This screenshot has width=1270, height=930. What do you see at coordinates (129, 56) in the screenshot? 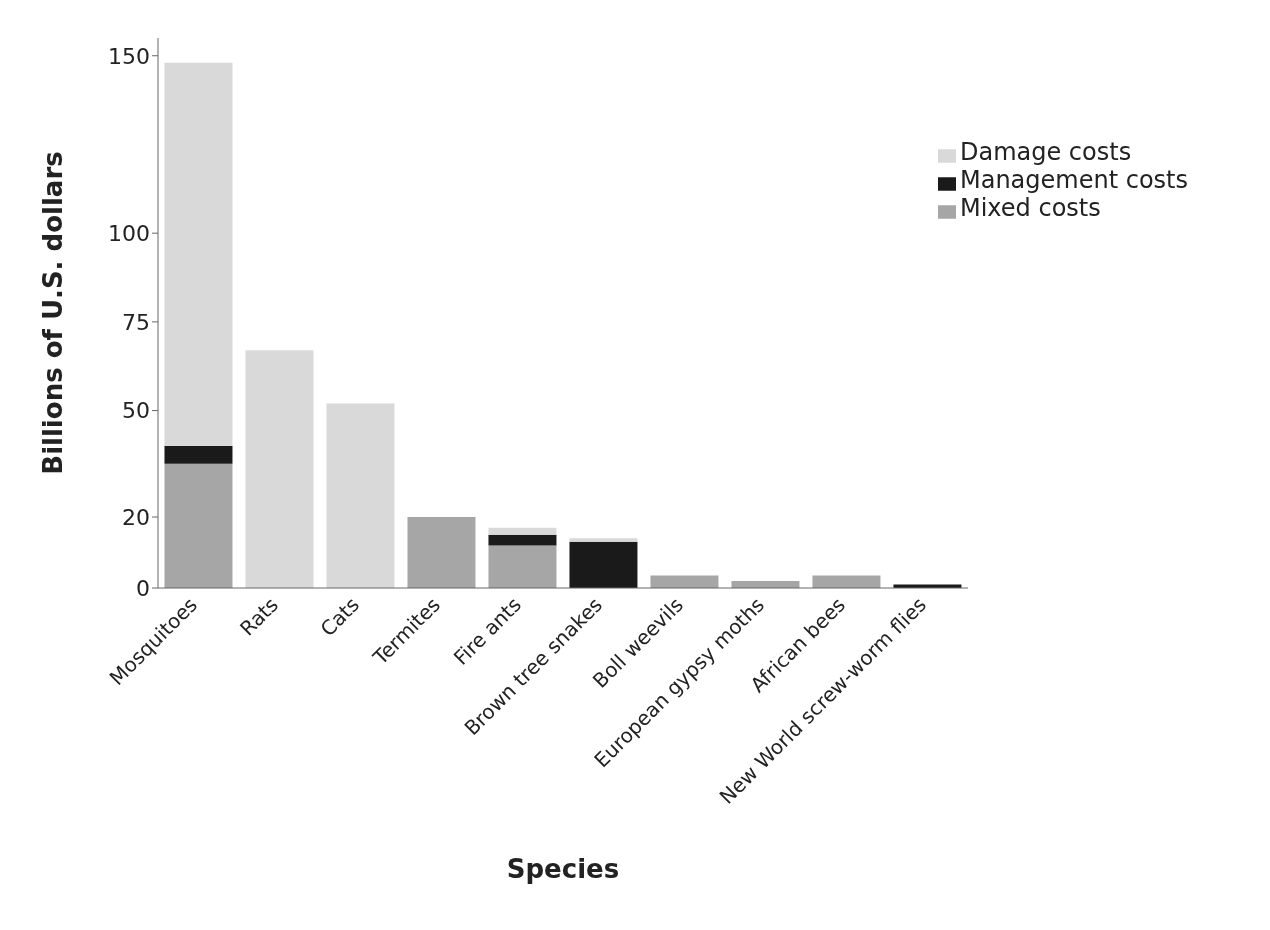
I see `y-tick-label: 150` at bounding box center [129, 56].